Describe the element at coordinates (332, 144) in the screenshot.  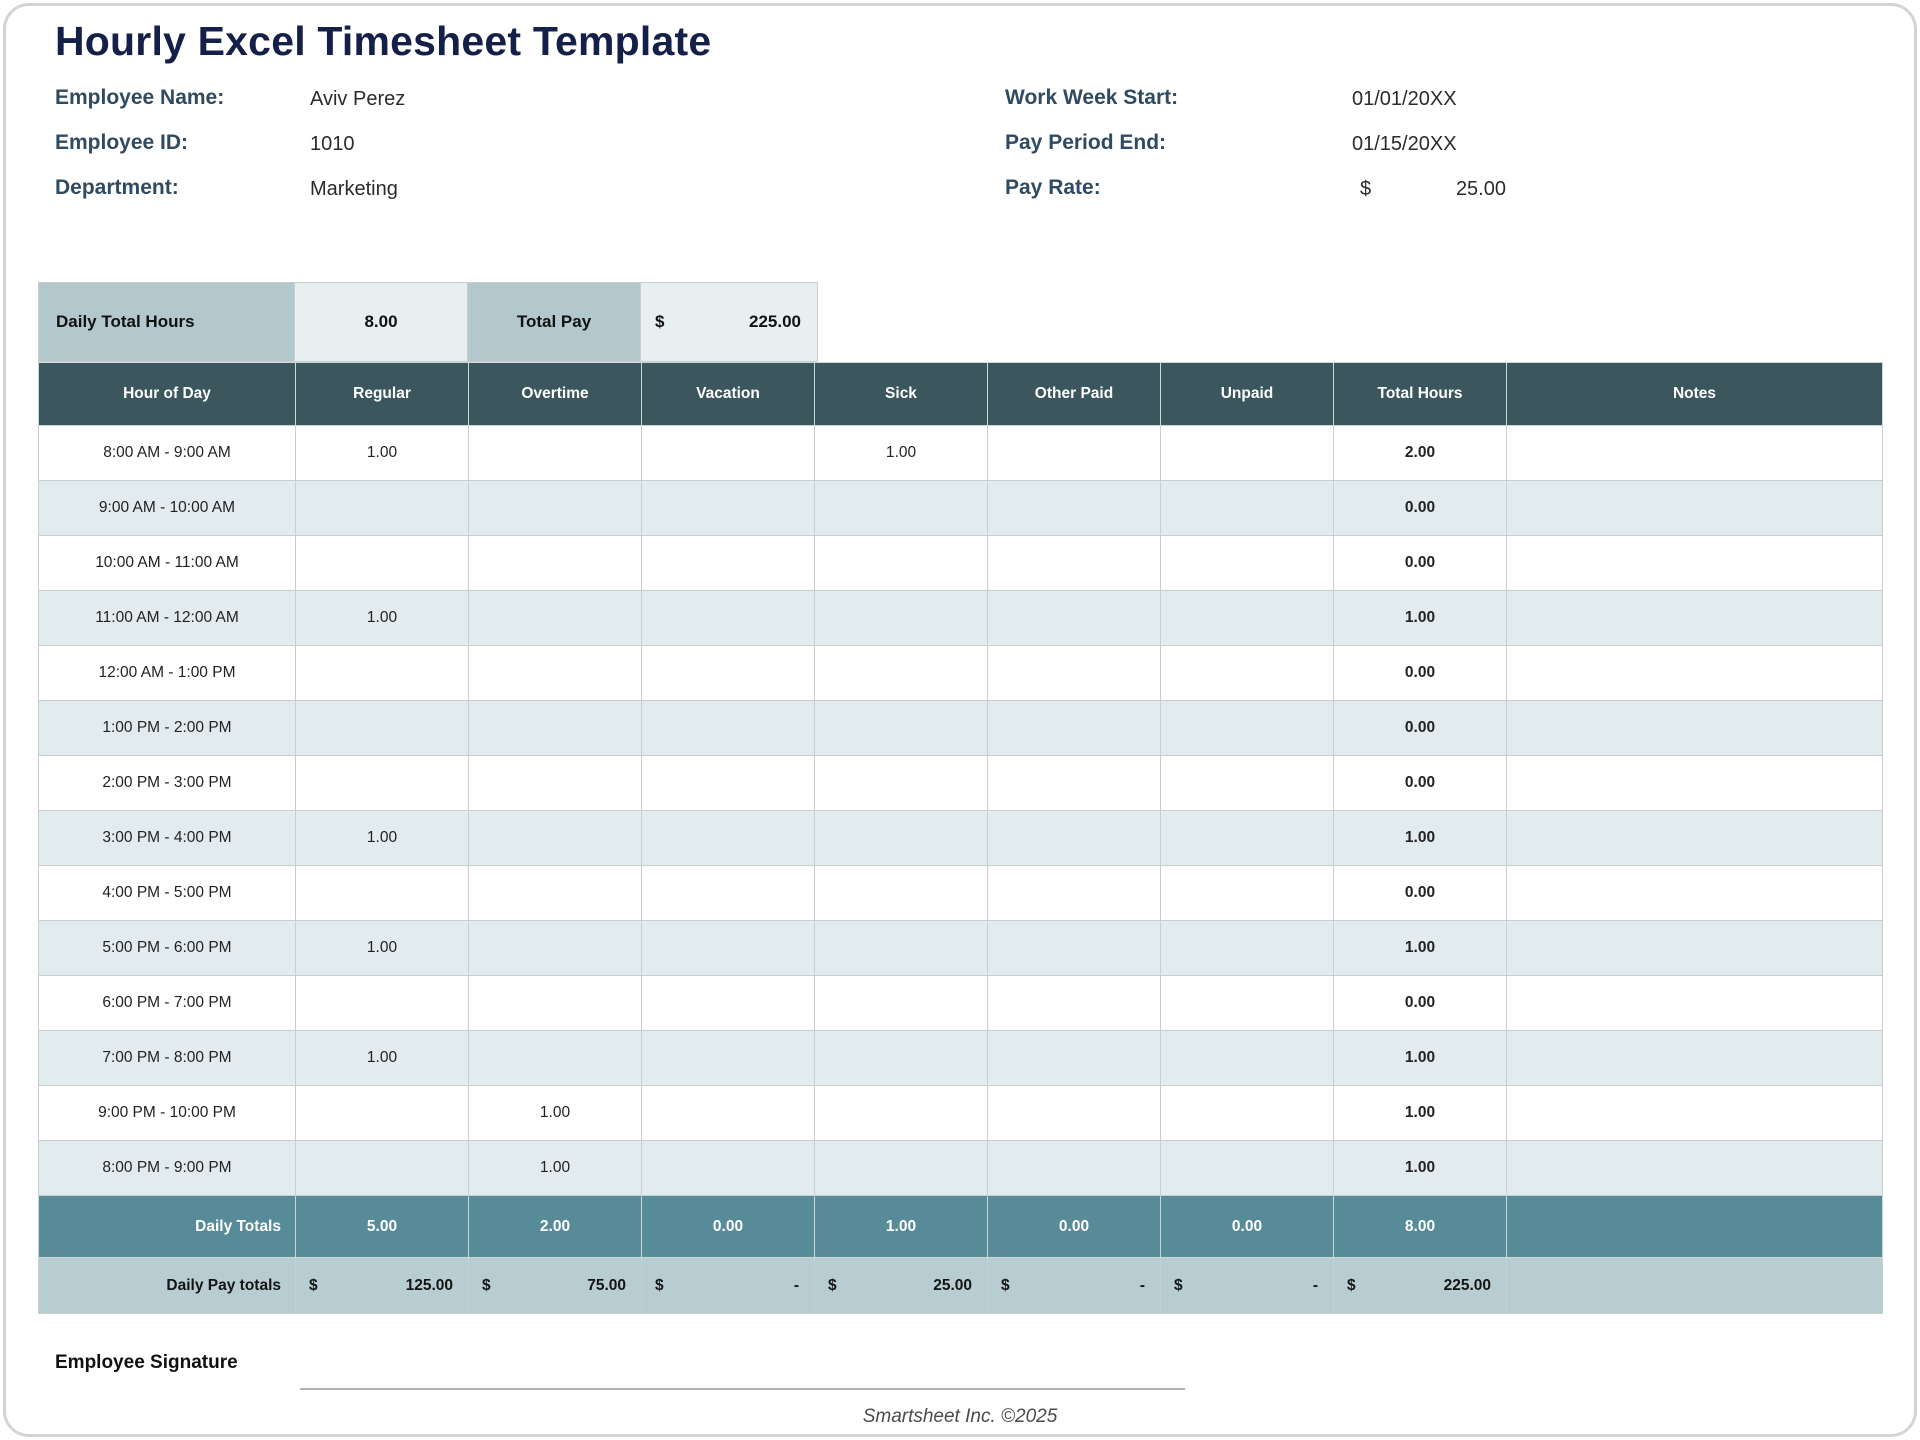
I see `employee-id-value: 1010` at that location.